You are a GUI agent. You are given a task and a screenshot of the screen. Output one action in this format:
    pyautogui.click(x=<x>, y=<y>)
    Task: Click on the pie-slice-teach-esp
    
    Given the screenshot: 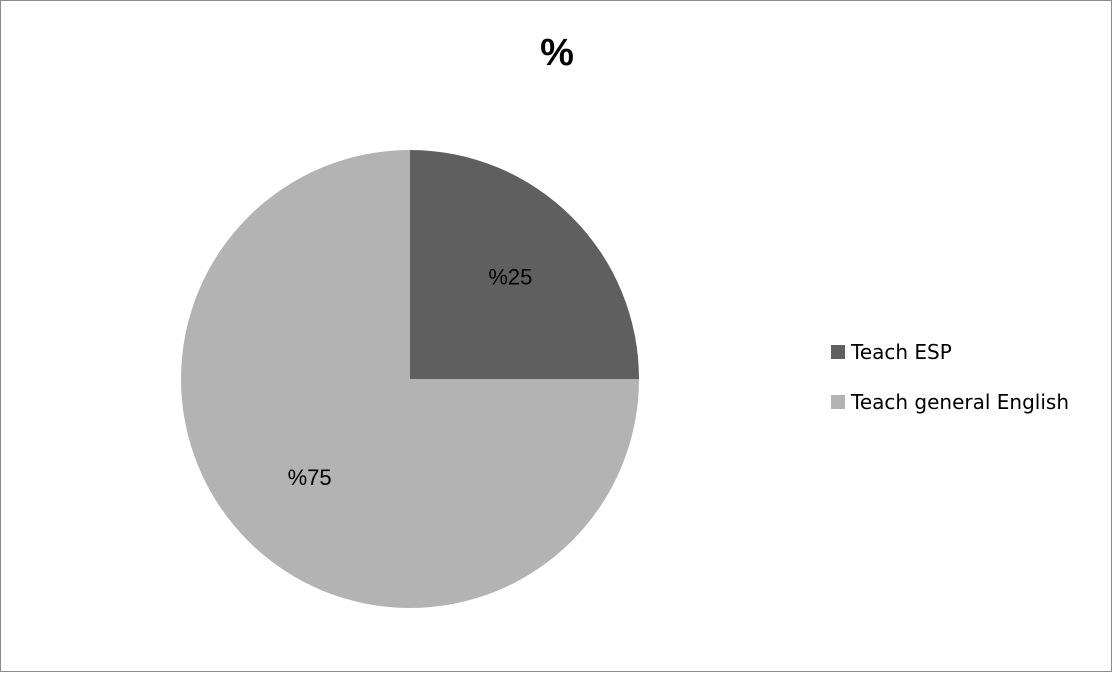 What is the action you would take?
    pyautogui.click(x=524, y=264)
    